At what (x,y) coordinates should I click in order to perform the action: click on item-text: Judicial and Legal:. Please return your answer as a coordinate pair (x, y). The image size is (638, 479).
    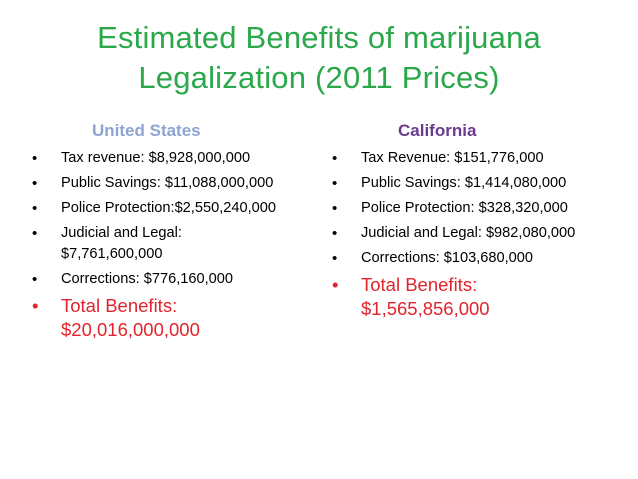
    Looking at the image, I should click on (121, 233).